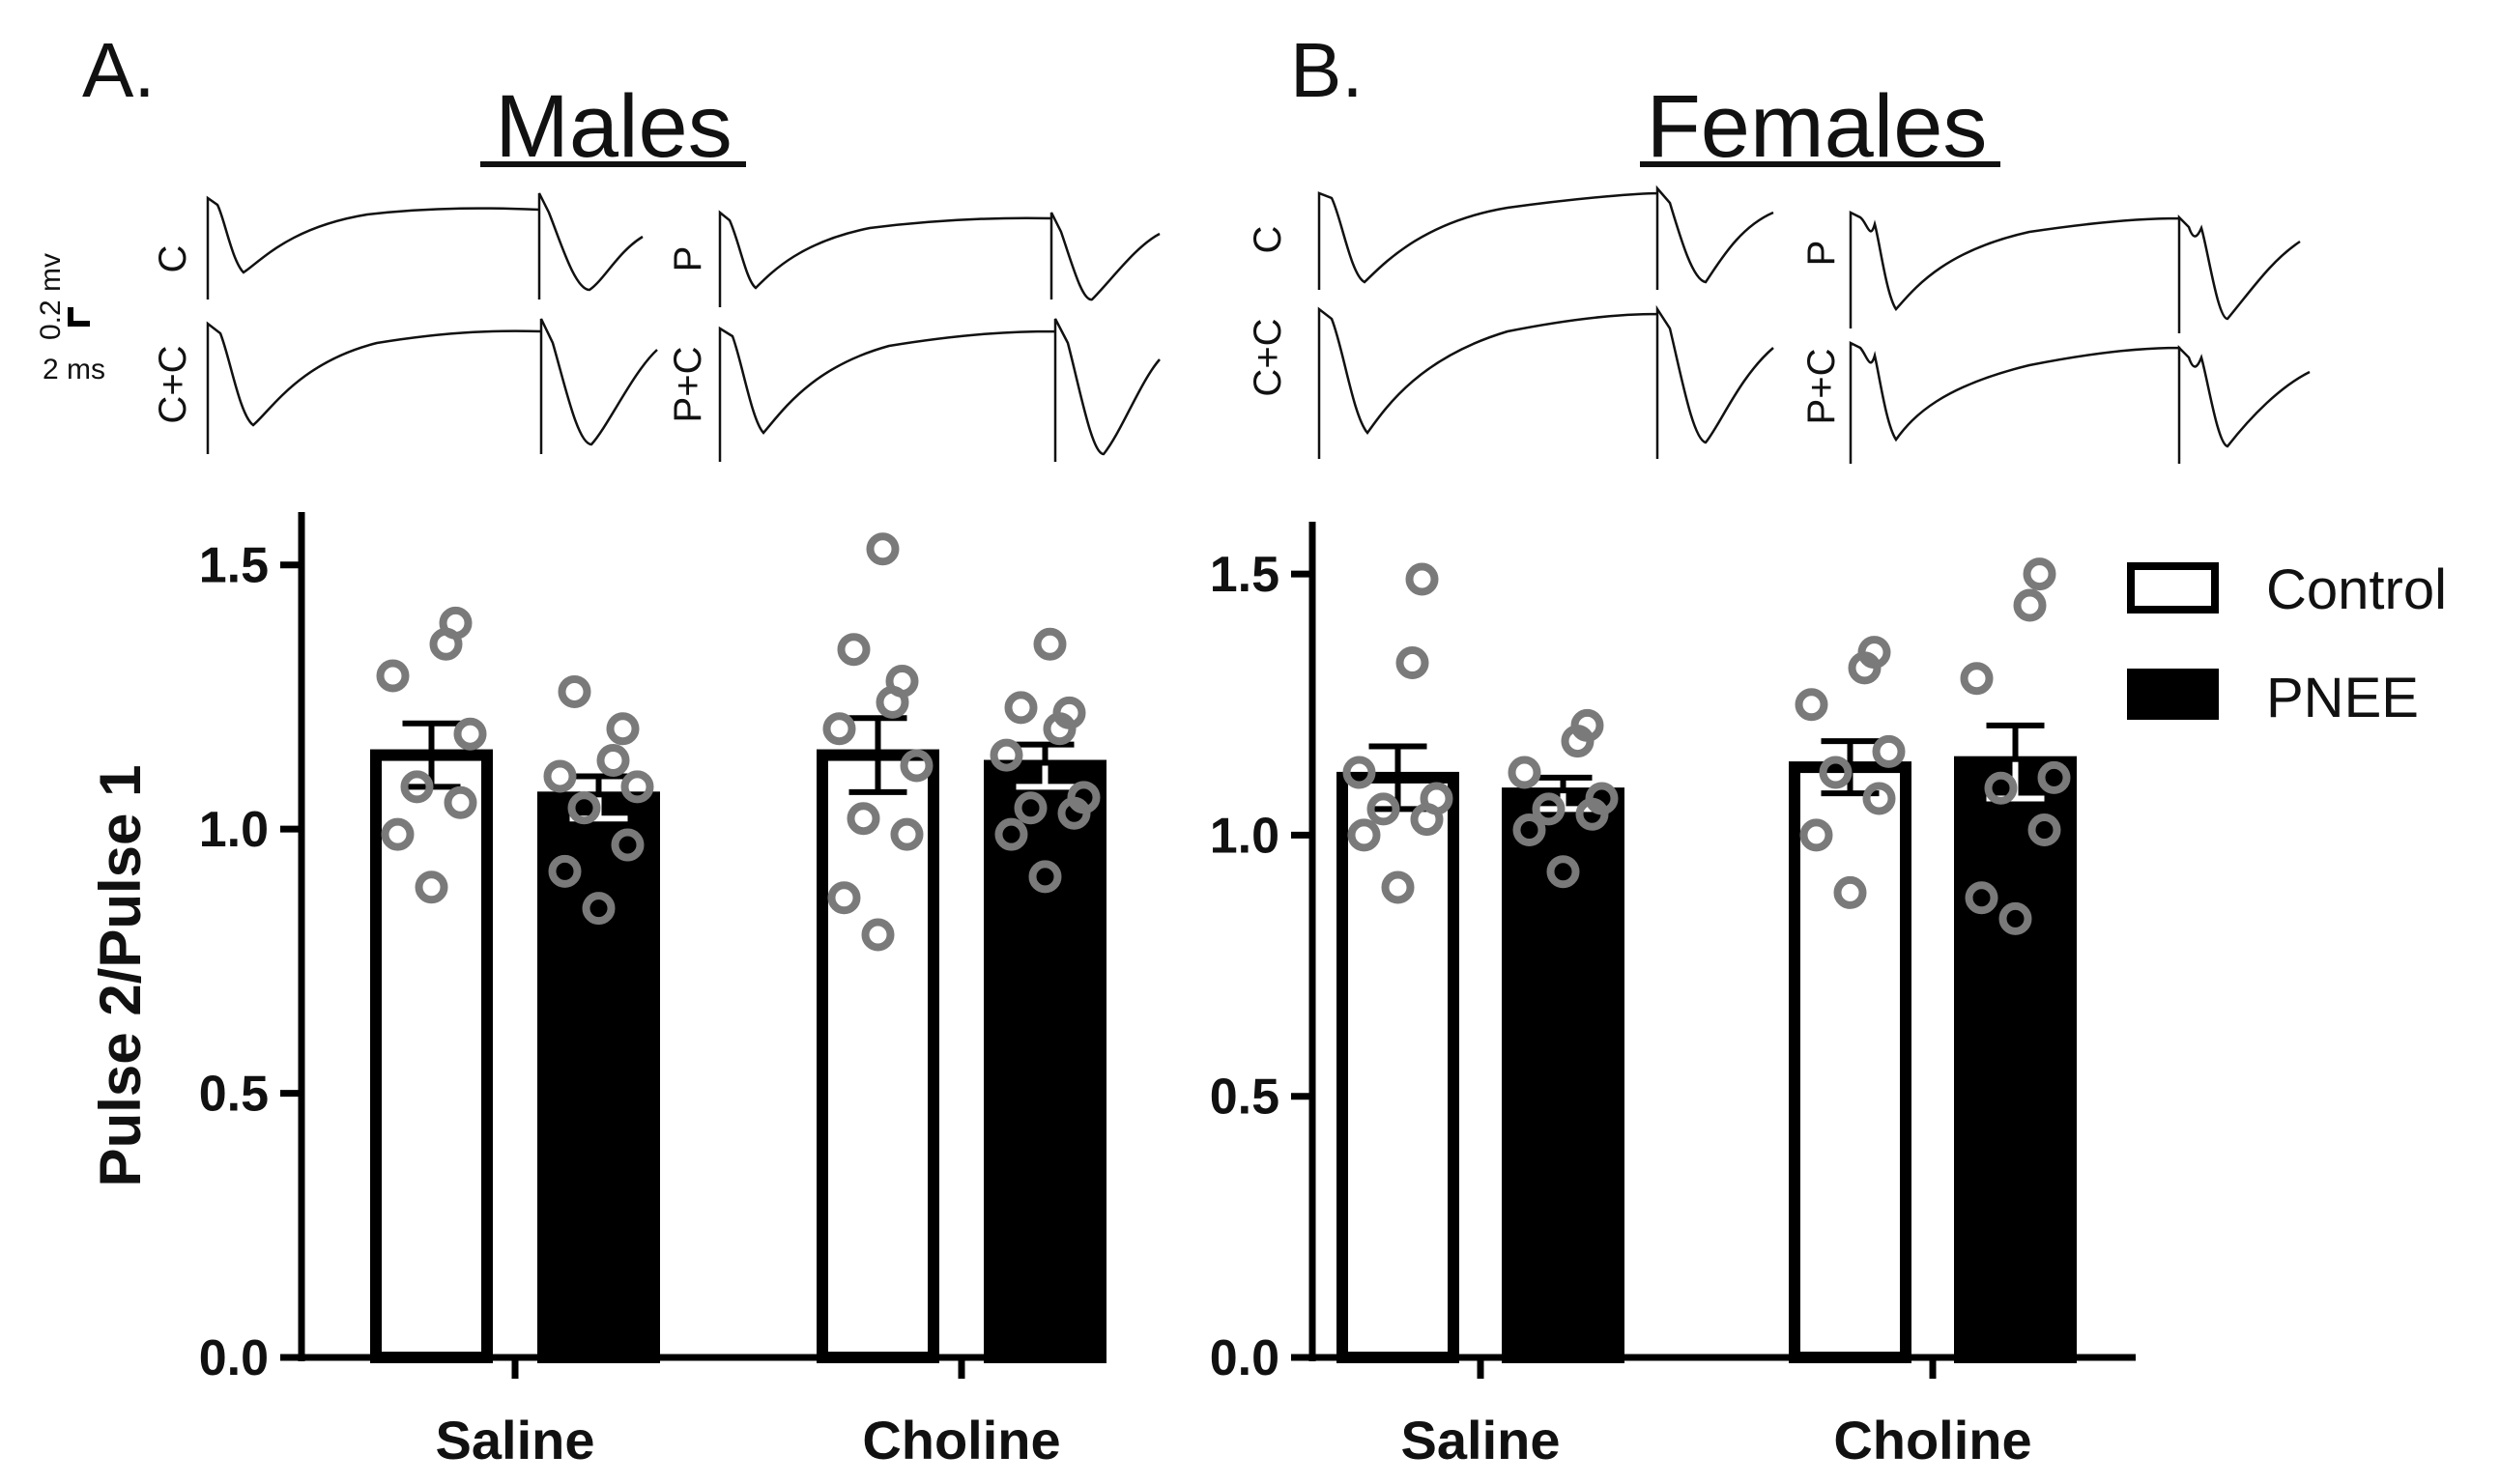 Image resolution: width=2500 pixels, height=1484 pixels. Describe the element at coordinates (1327, 70) in the screenshot. I see `panel-b-label: B.` at that location.